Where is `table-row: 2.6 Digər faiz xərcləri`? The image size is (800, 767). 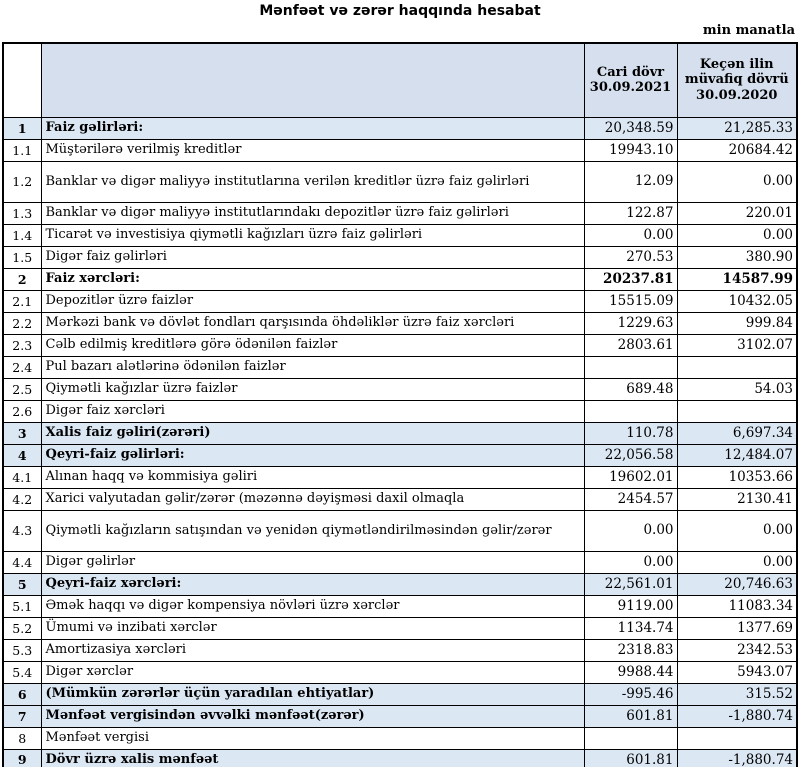
table-row: 2.6 Digər faiz xərcləri is located at coordinates (400, 411).